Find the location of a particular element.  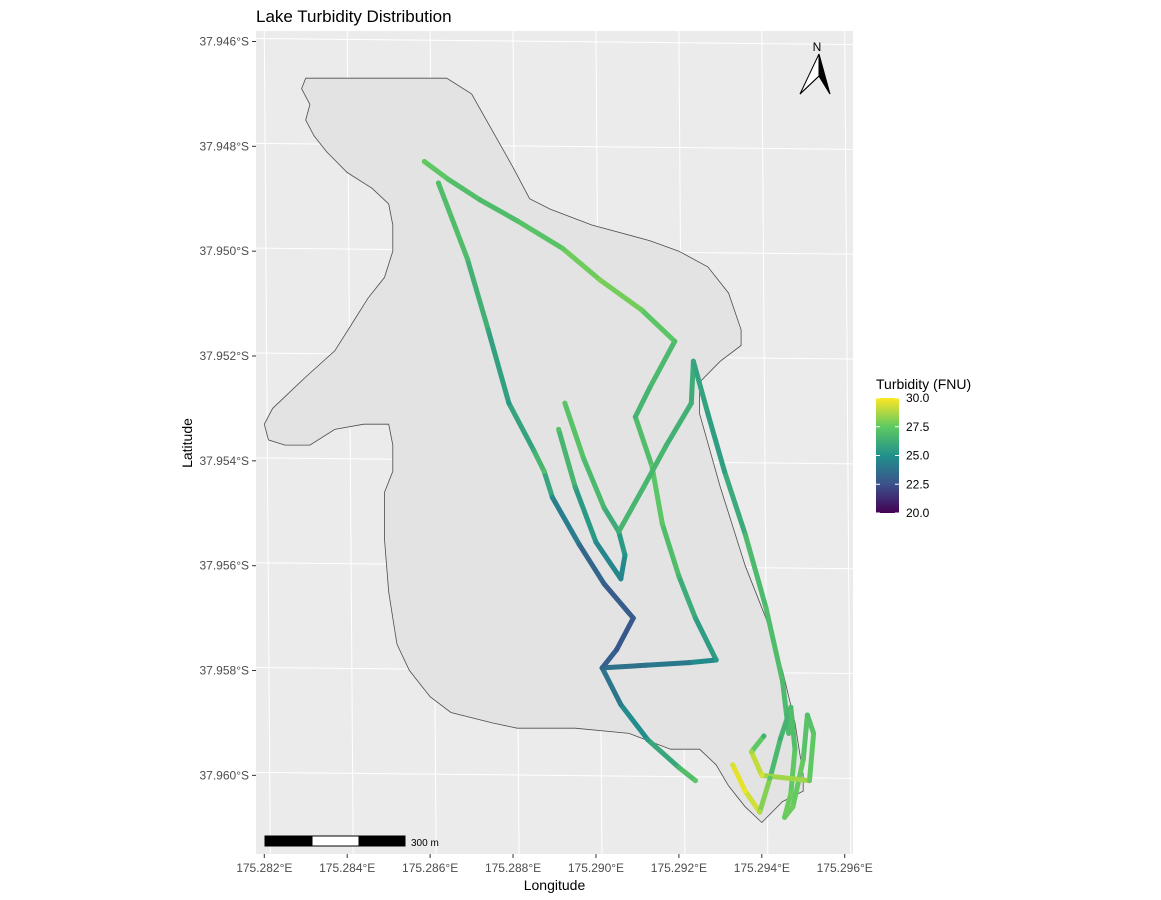

x-tick-label: 175.282°E is located at coordinates (264, 868).